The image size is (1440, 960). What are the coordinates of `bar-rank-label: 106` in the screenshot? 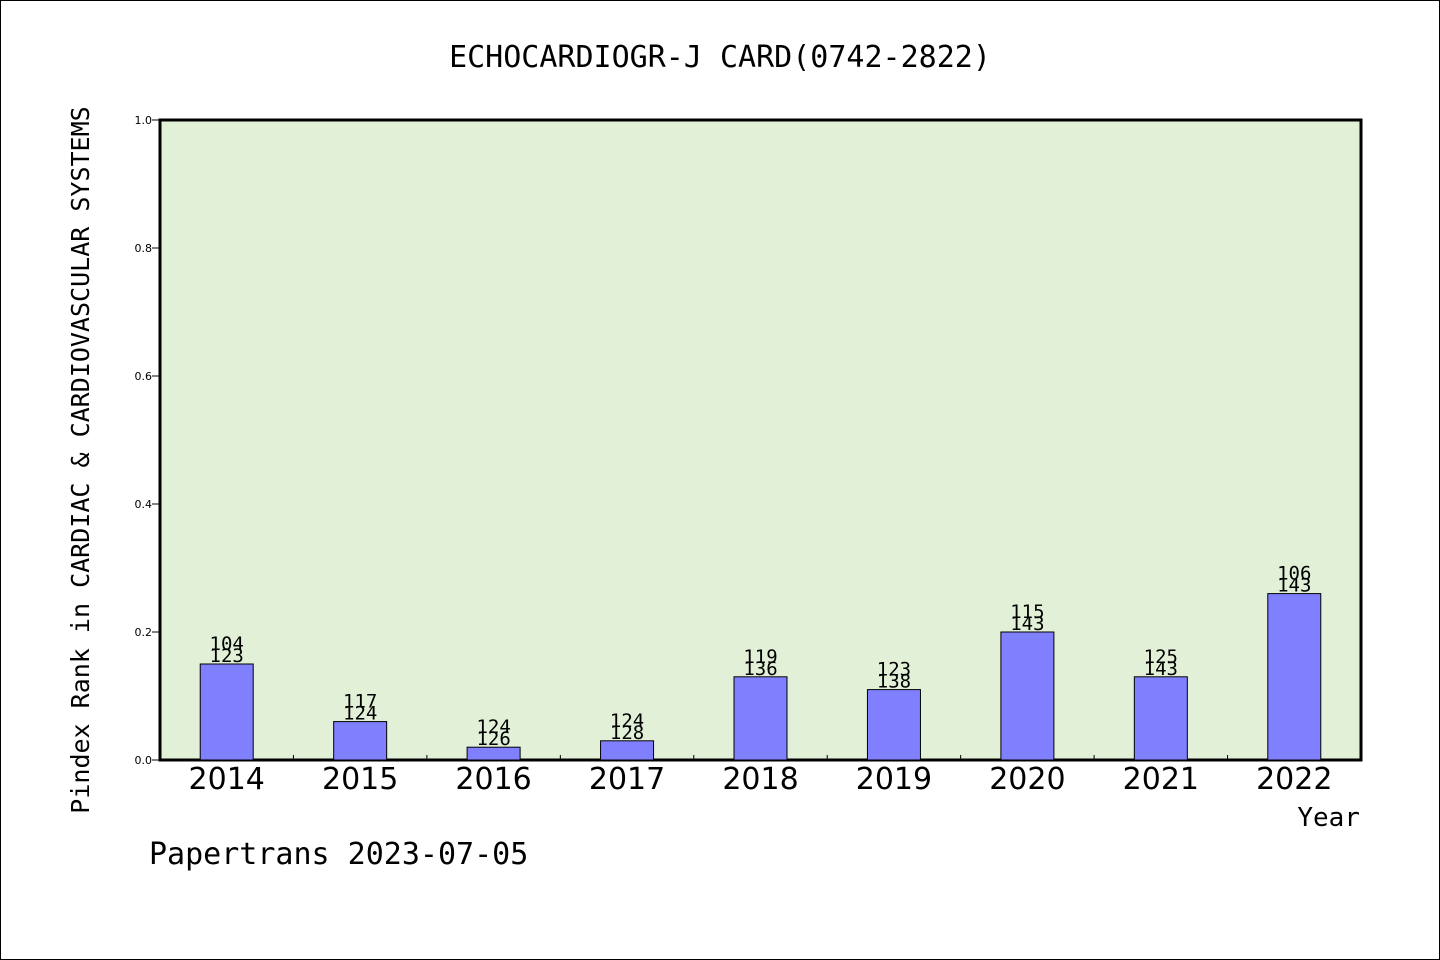 It's located at (1294, 574).